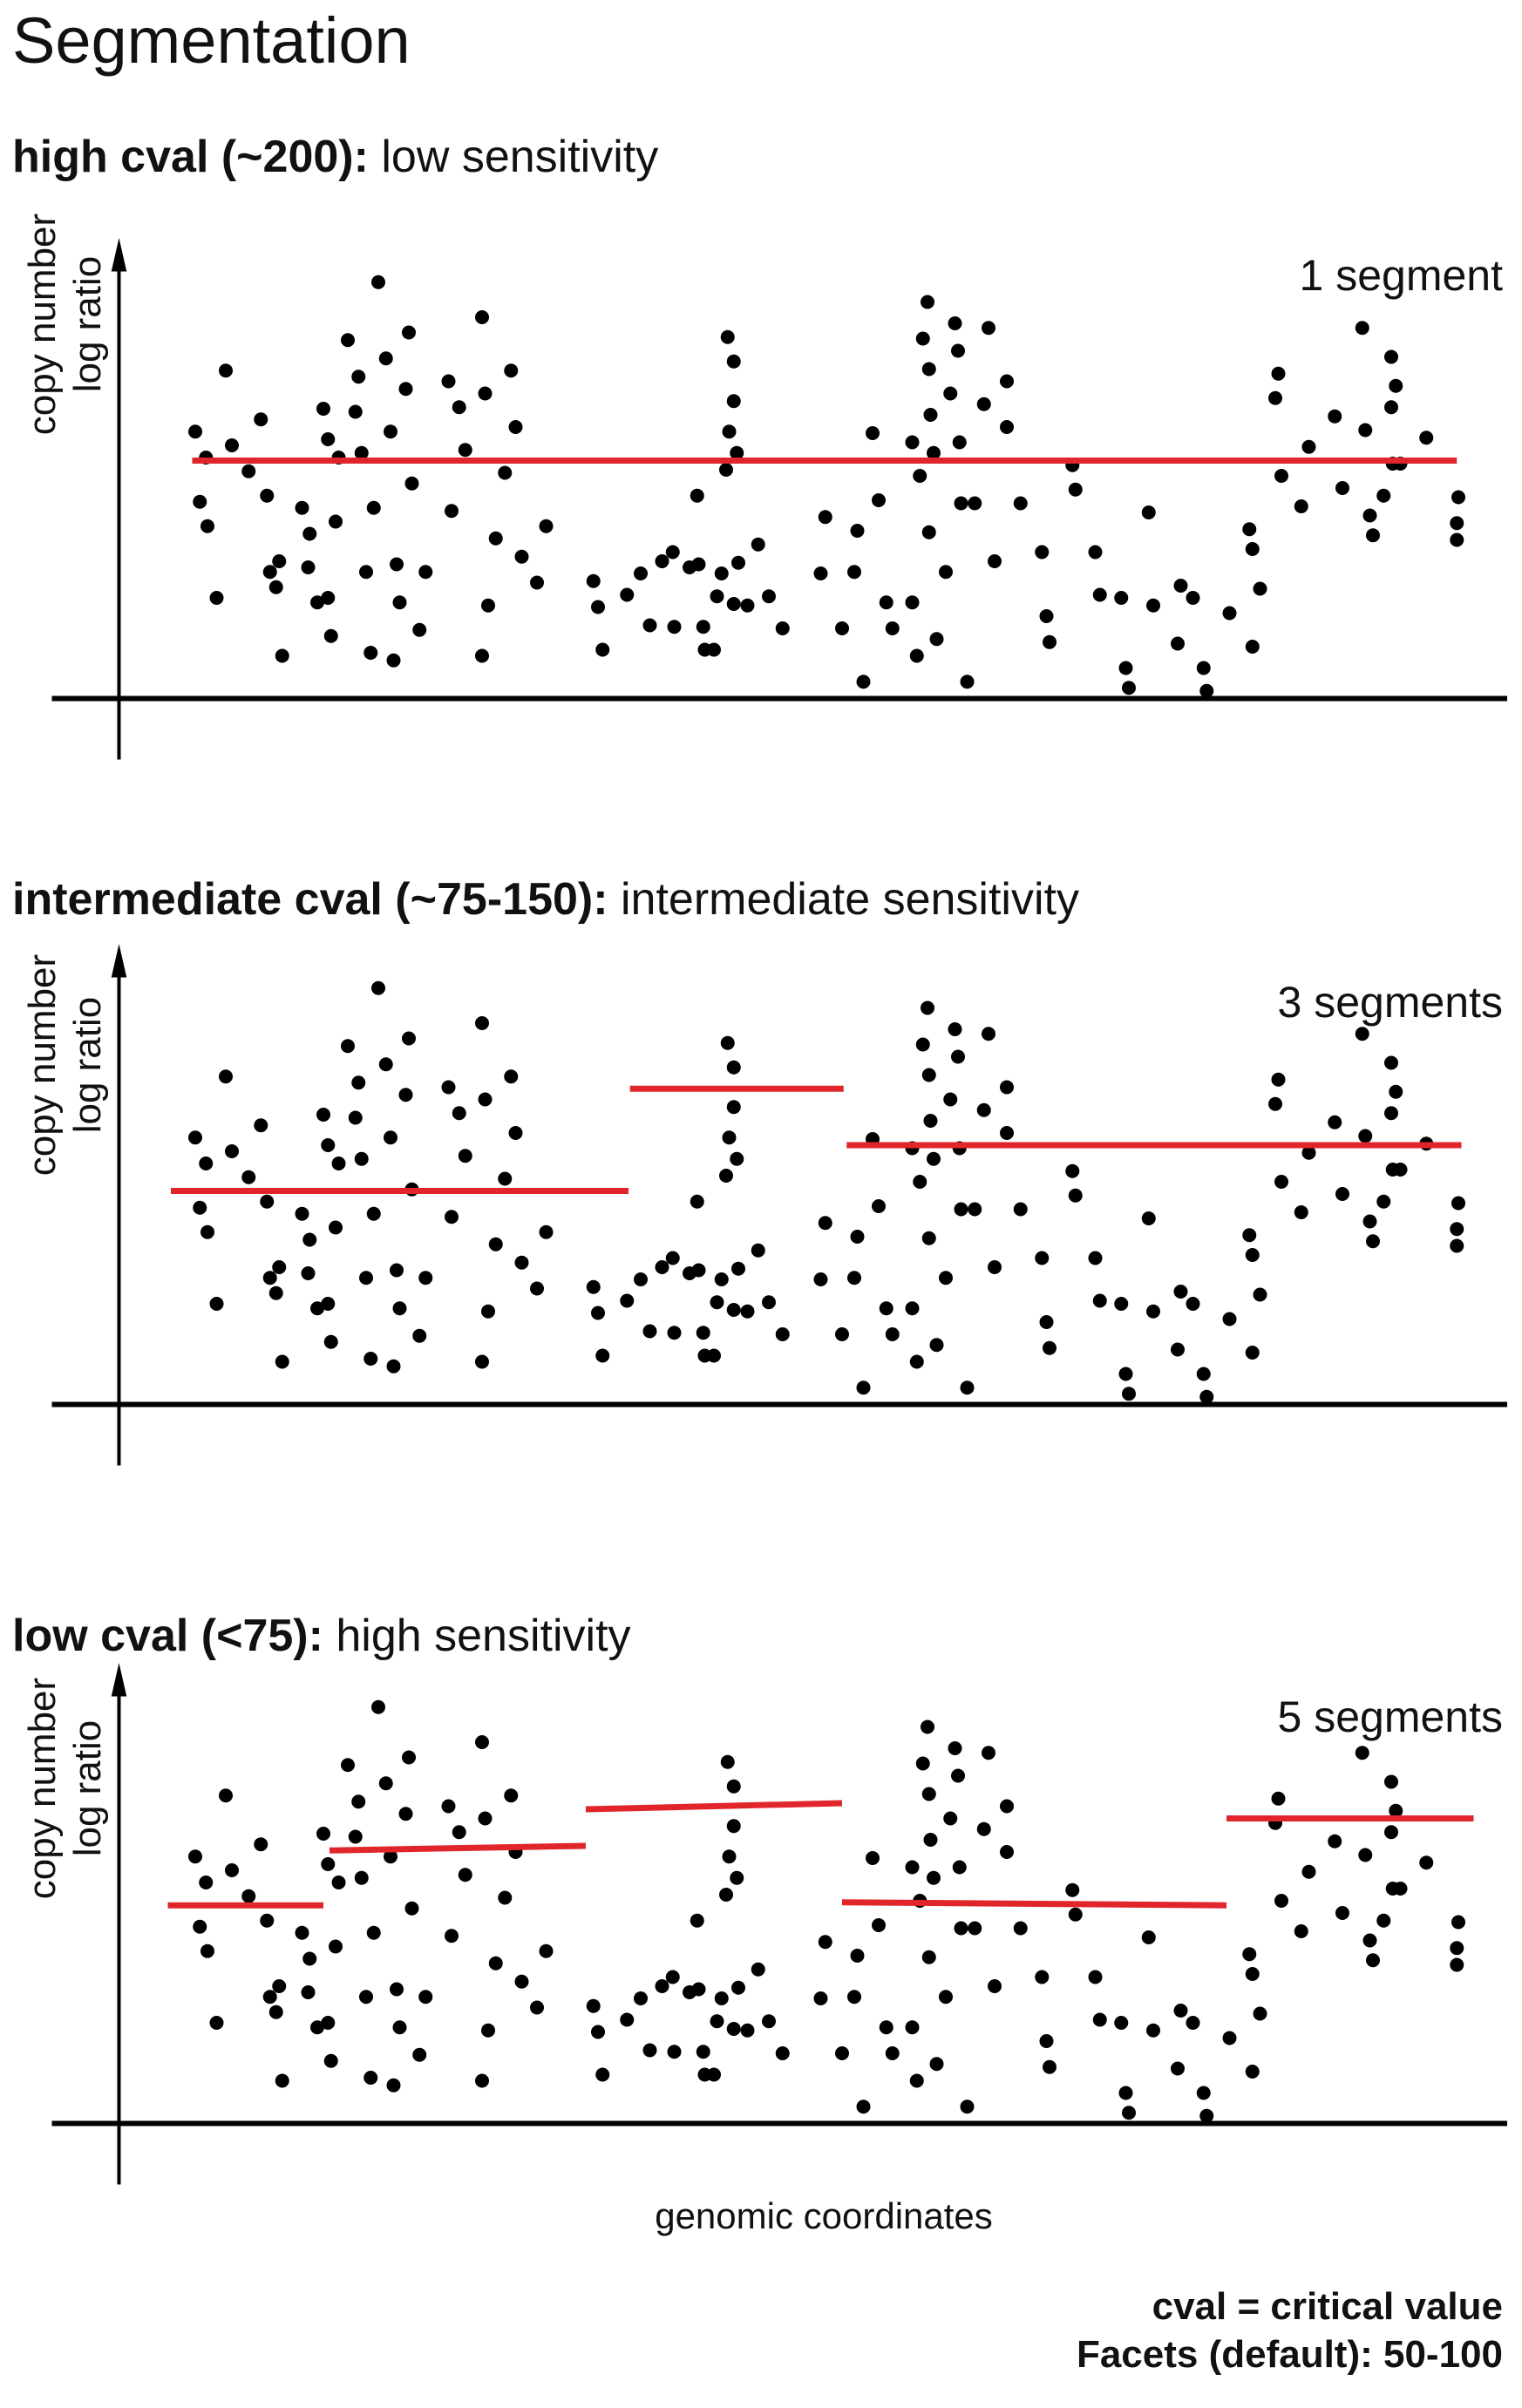 This screenshot has height=2408, width=1522. I want to click on facets-default-note: Facets (default): 50-100, so click(1290, 2354).